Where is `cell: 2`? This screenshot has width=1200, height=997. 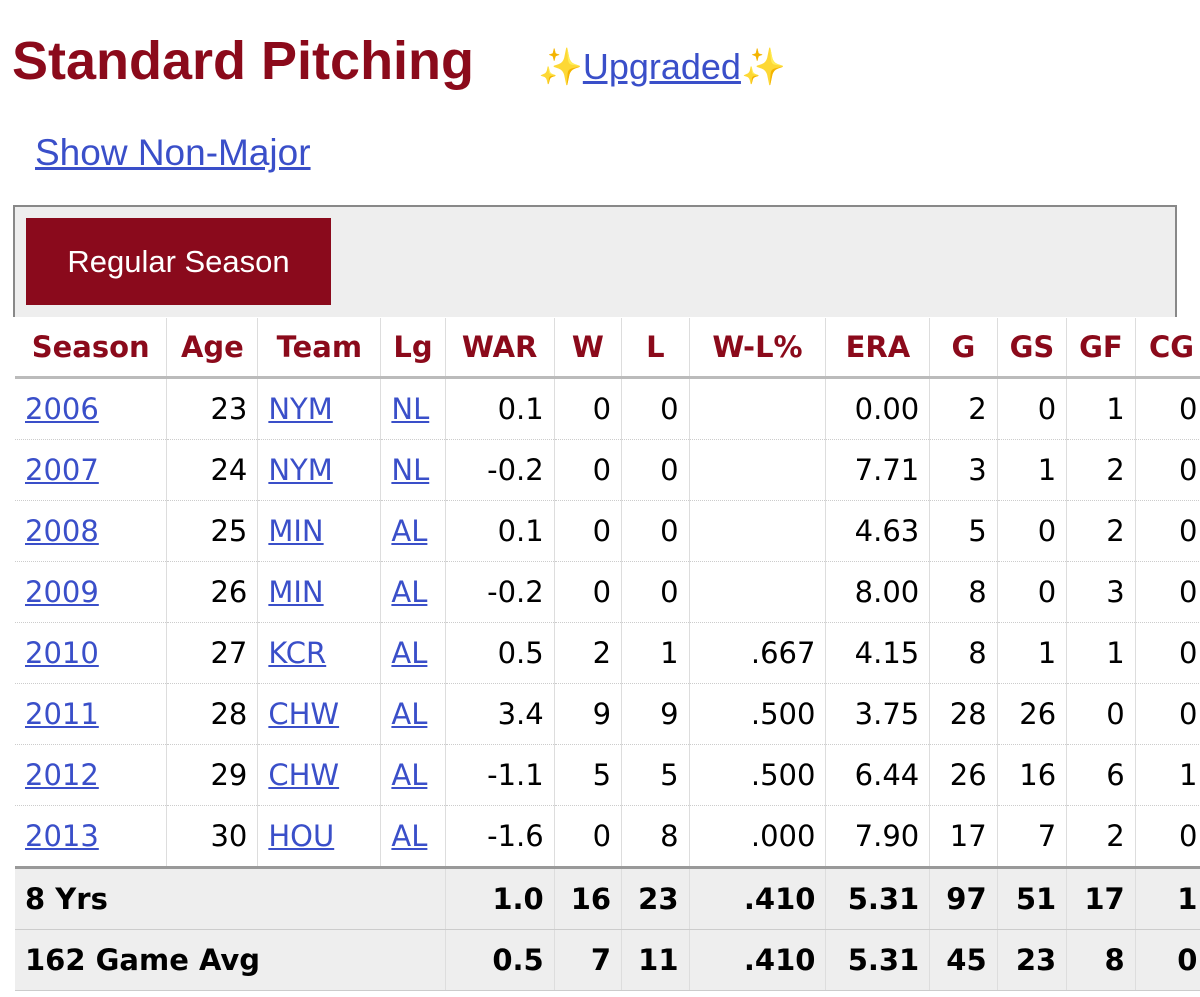 cell: 2 is located at coordinates (1101, 470).